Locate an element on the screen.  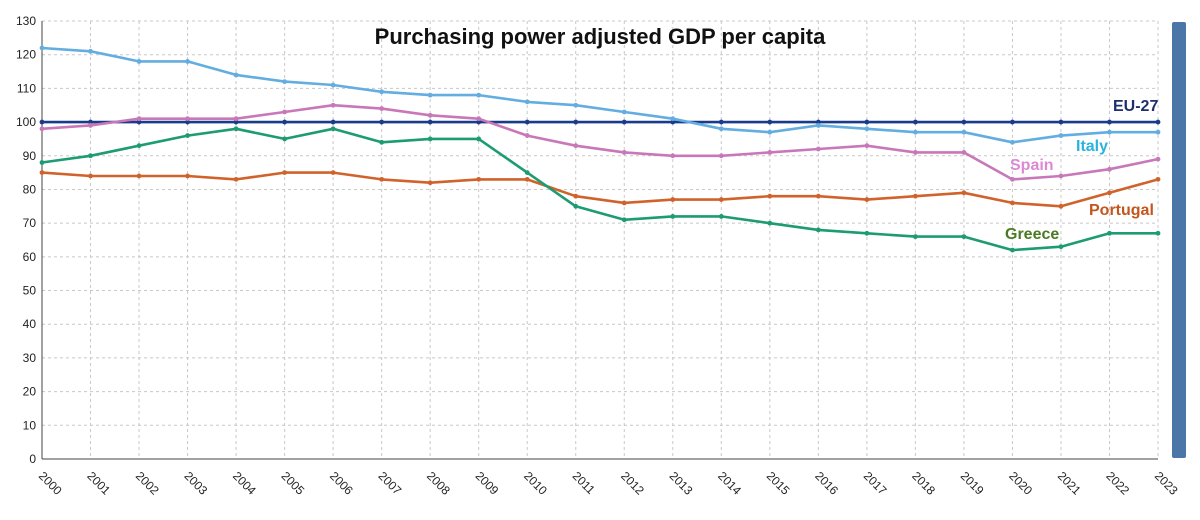
x-tick-label: 2004 is located at coordinates (244, 483).